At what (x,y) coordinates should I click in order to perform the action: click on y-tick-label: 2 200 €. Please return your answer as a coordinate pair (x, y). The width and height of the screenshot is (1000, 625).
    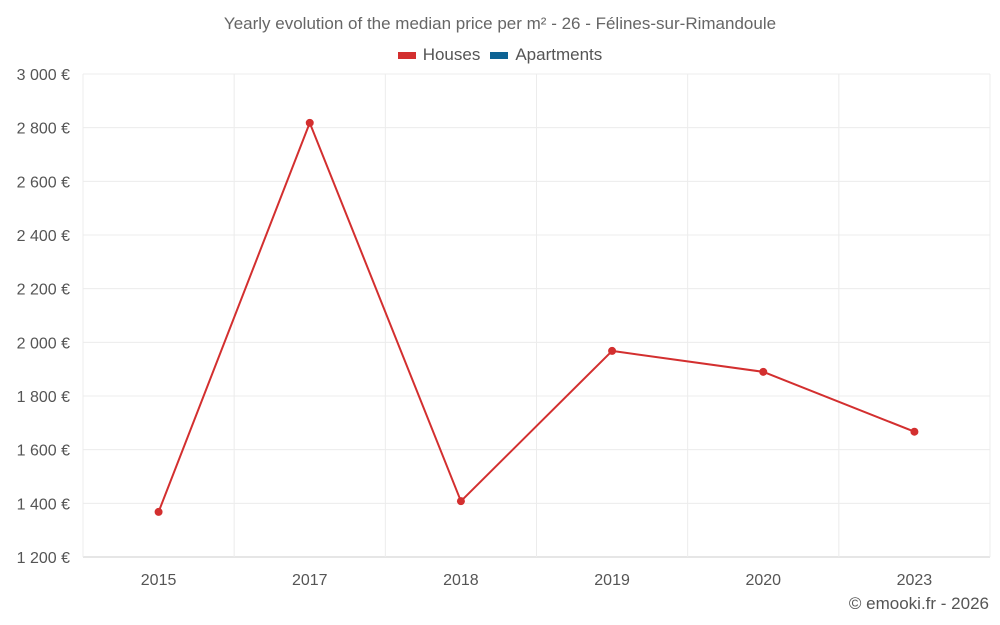
    Looking at the image, I should click on (43, 290).